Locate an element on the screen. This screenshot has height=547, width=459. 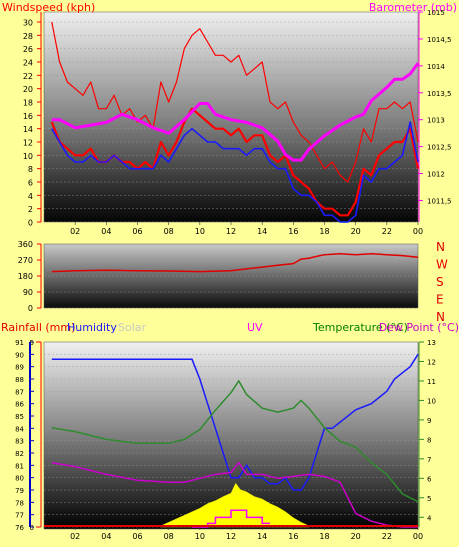
humidity-tick-label: 90 is located at coordinates (19, 355).